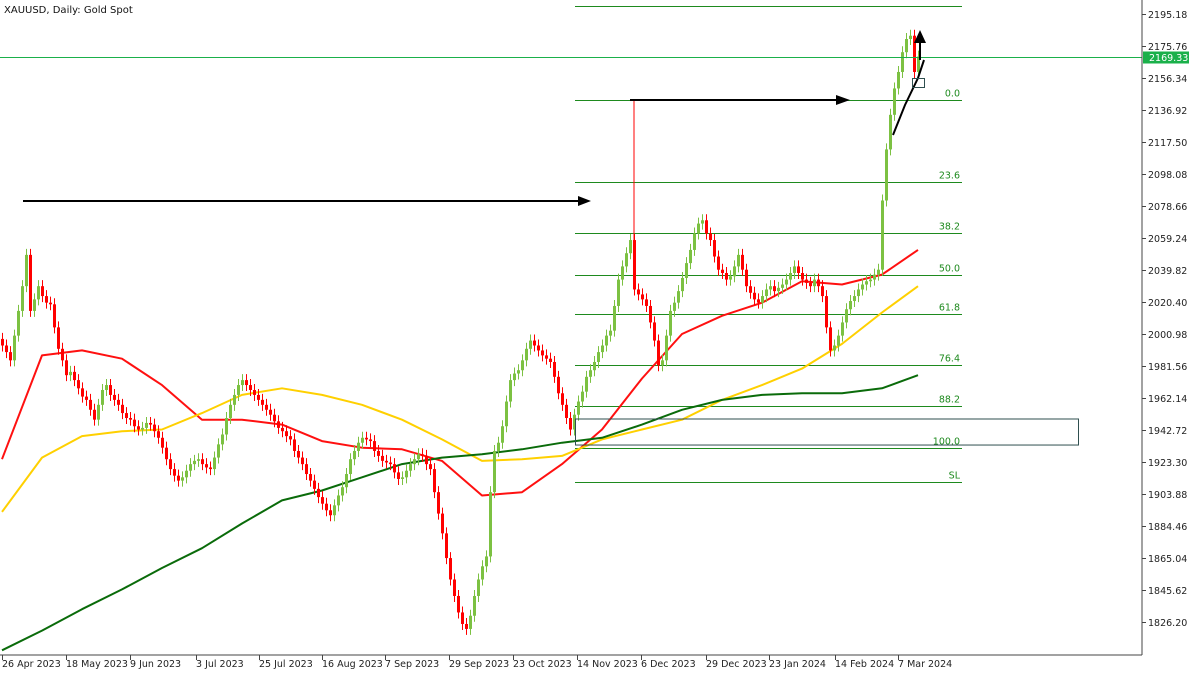  What do you see at coordinates (1166, 57) in the screenshot?
I see `current-price-badge` at bounding box center [1166, 57].